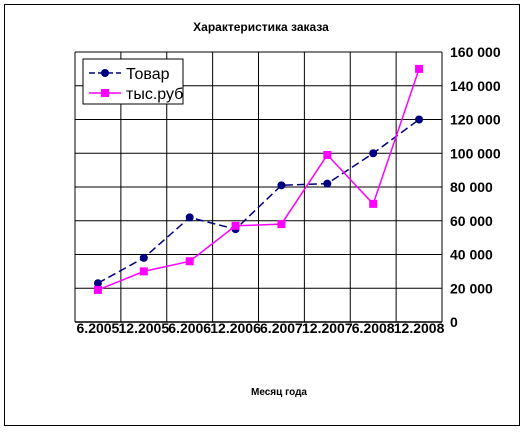 This screenshot has height=433, width=528. I want to click on y-tick-label: 100 000, so click(475, 153).